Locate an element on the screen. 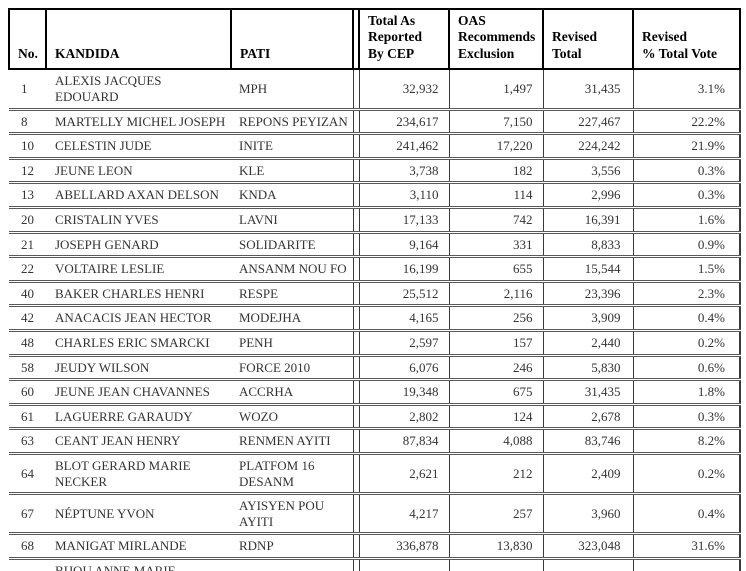  revised-cell: 224,242 is located at coordinates (587, 145).